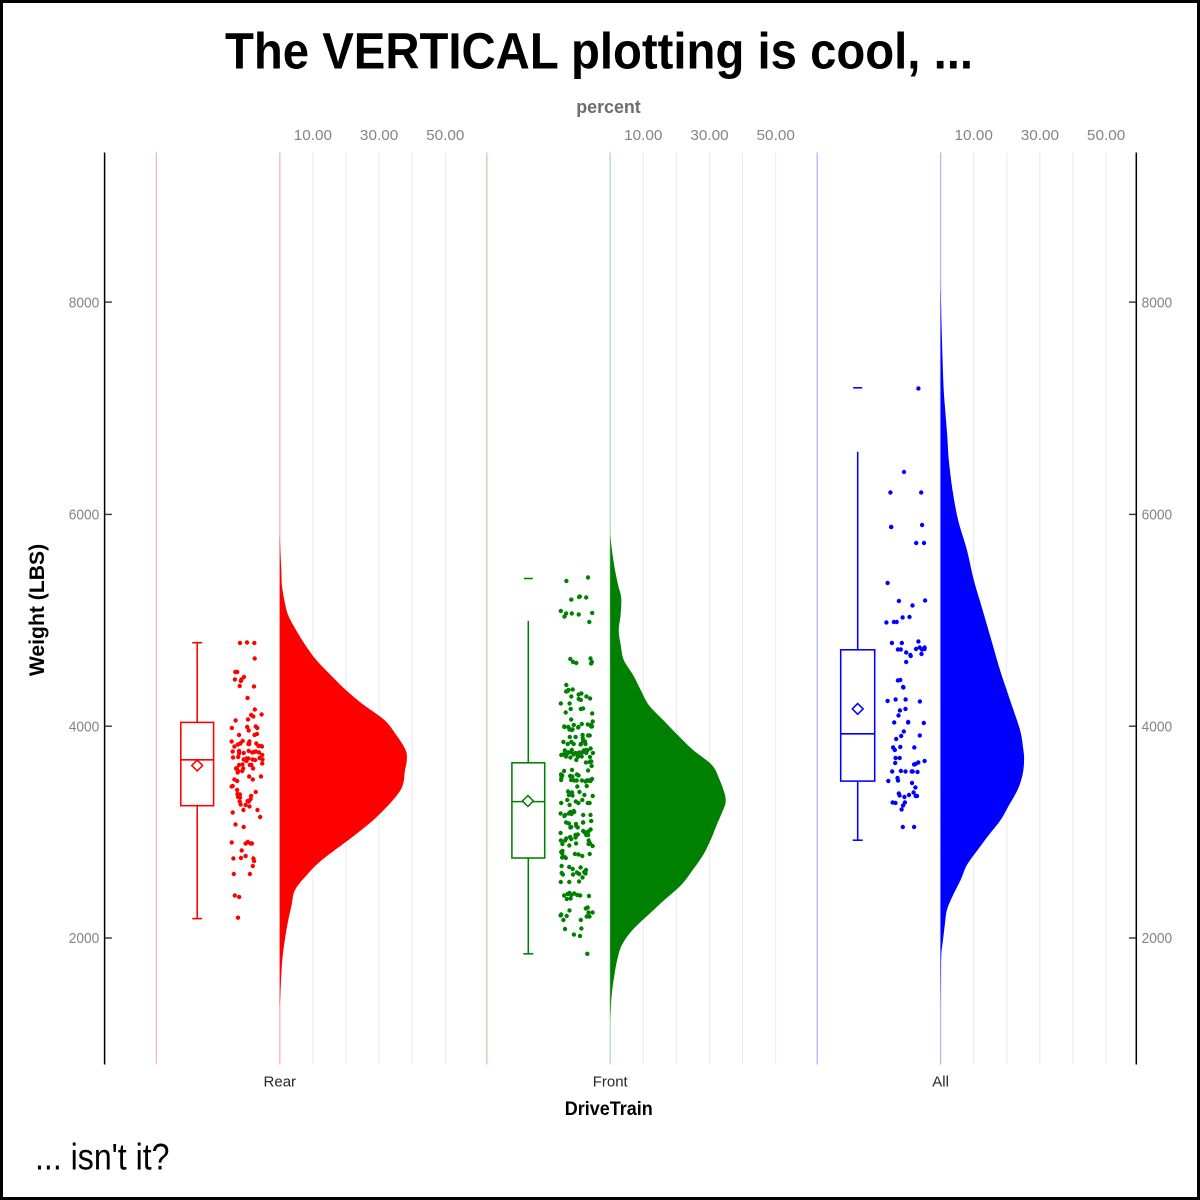  What do you see at coordinates (608, 107) in the screenshot?
I see `svg-text: percent` at bounding box center [608, 107].